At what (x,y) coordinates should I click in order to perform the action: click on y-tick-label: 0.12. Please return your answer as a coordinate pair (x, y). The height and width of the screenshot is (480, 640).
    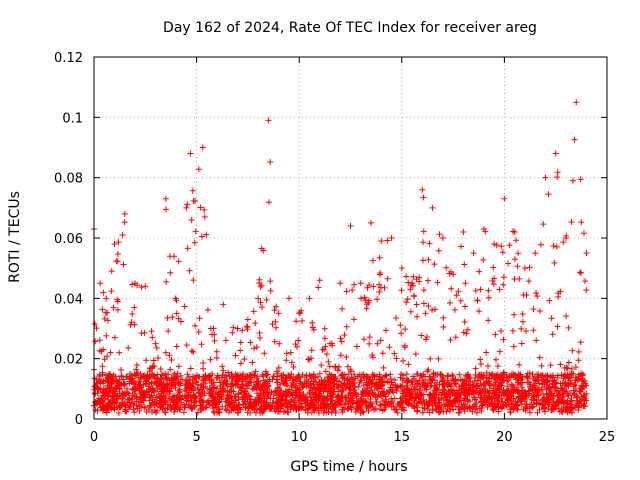
    Looking at the image, I should click on (68, 58).